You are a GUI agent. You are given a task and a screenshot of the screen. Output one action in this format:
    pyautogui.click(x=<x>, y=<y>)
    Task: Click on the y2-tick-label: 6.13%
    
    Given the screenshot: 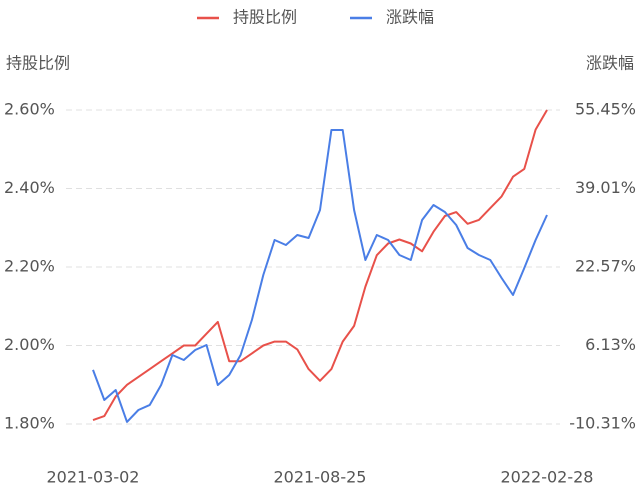 What is the action you would take?
    pyautogui.click(x=610, y=344)
    